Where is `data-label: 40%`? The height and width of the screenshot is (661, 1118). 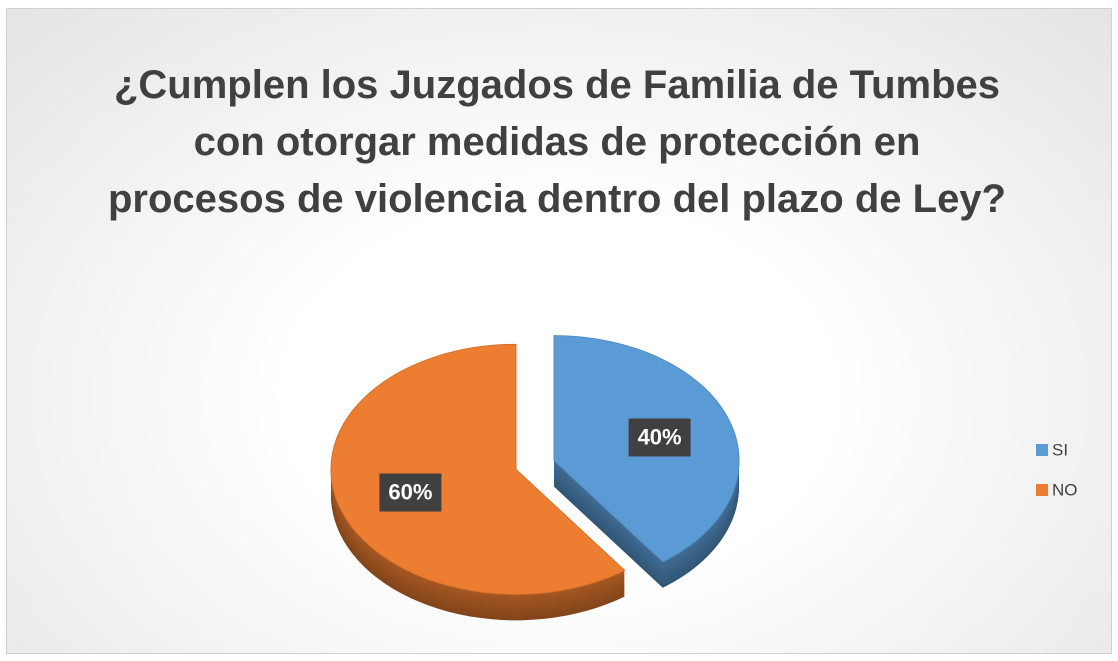 data-label: 40% is located at coordinates (660, 436).